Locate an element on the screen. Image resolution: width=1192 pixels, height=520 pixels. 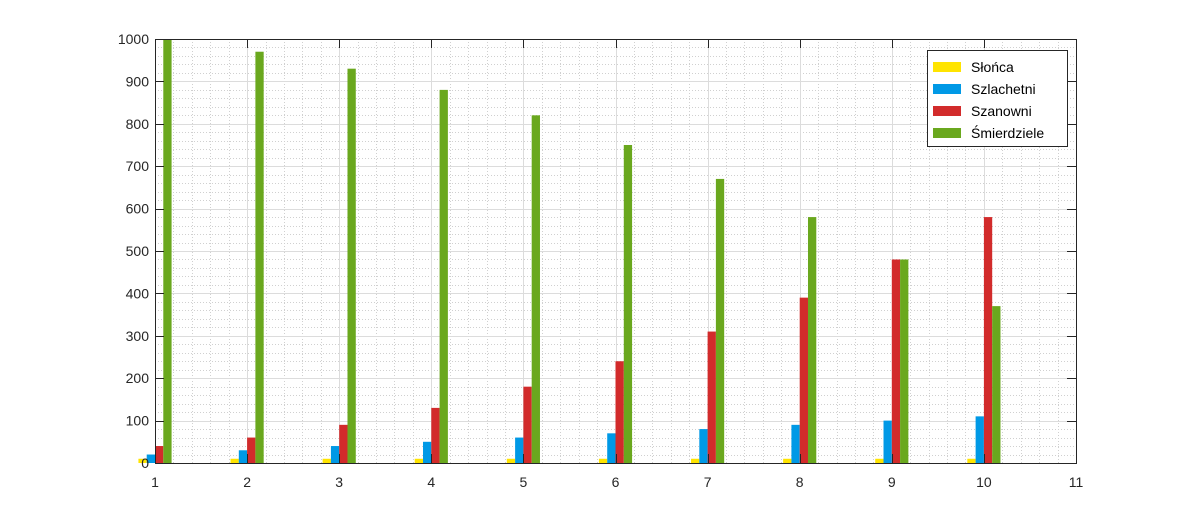
x-tick-label: 11 is located at coordinates (1076, 482).